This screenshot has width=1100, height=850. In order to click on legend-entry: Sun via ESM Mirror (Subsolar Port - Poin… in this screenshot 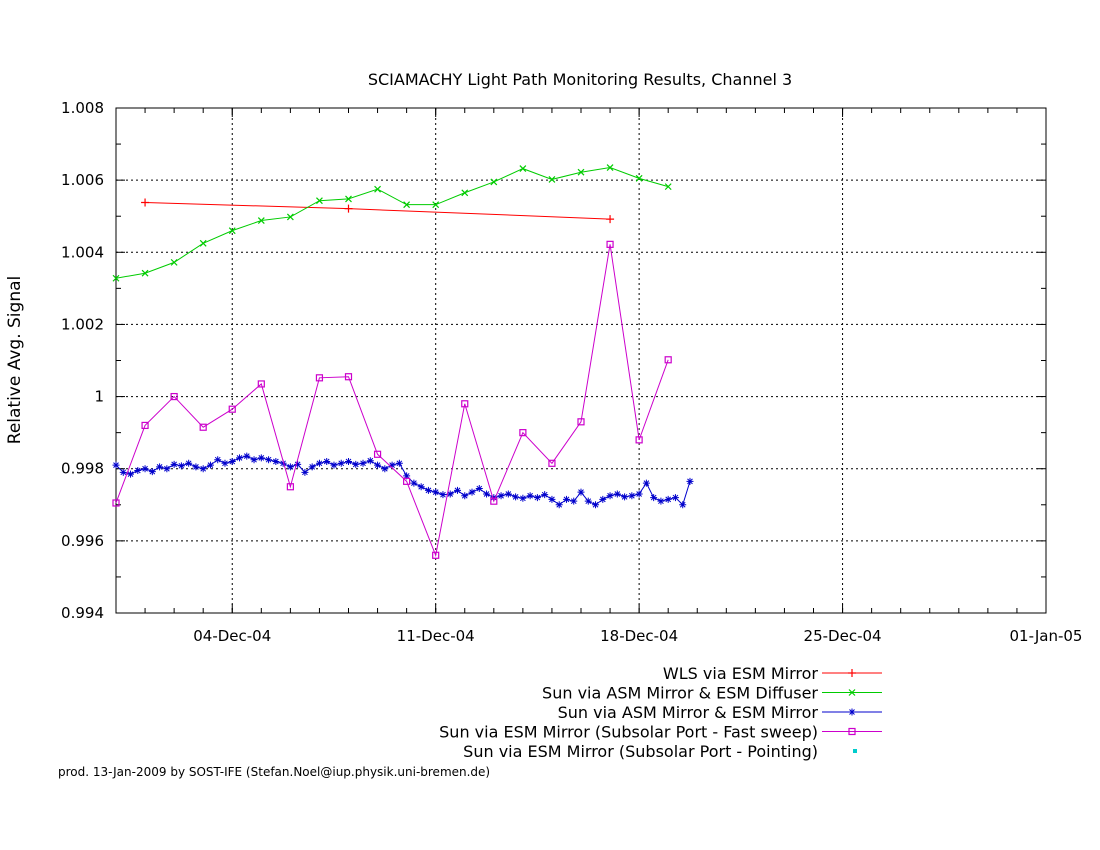, I will do `click(660, 751)`.